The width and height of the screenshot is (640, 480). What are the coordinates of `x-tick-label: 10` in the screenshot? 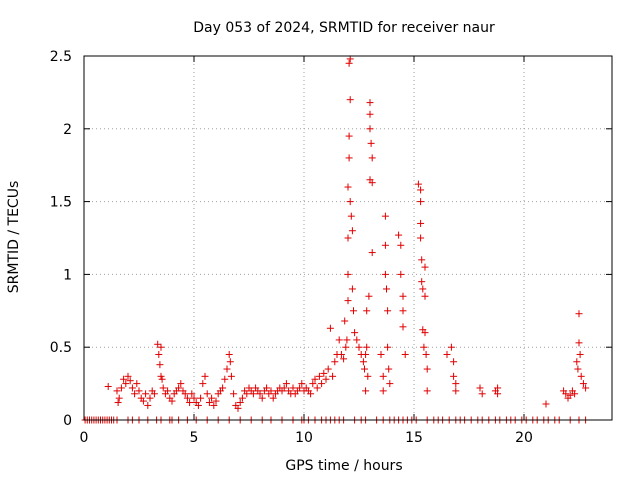 It's located at (304, 438).